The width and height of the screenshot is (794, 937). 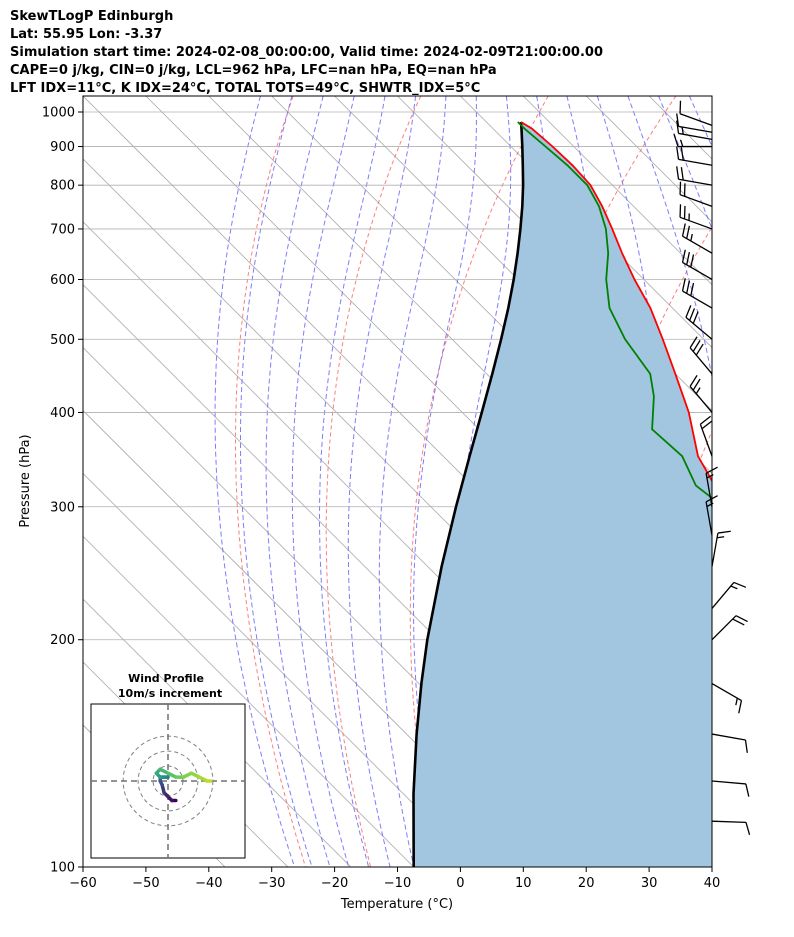 What do you see at coordinates (616, 302) in the screenshot?
I see `temperature-profile-line` at bounding box center [616, 302].